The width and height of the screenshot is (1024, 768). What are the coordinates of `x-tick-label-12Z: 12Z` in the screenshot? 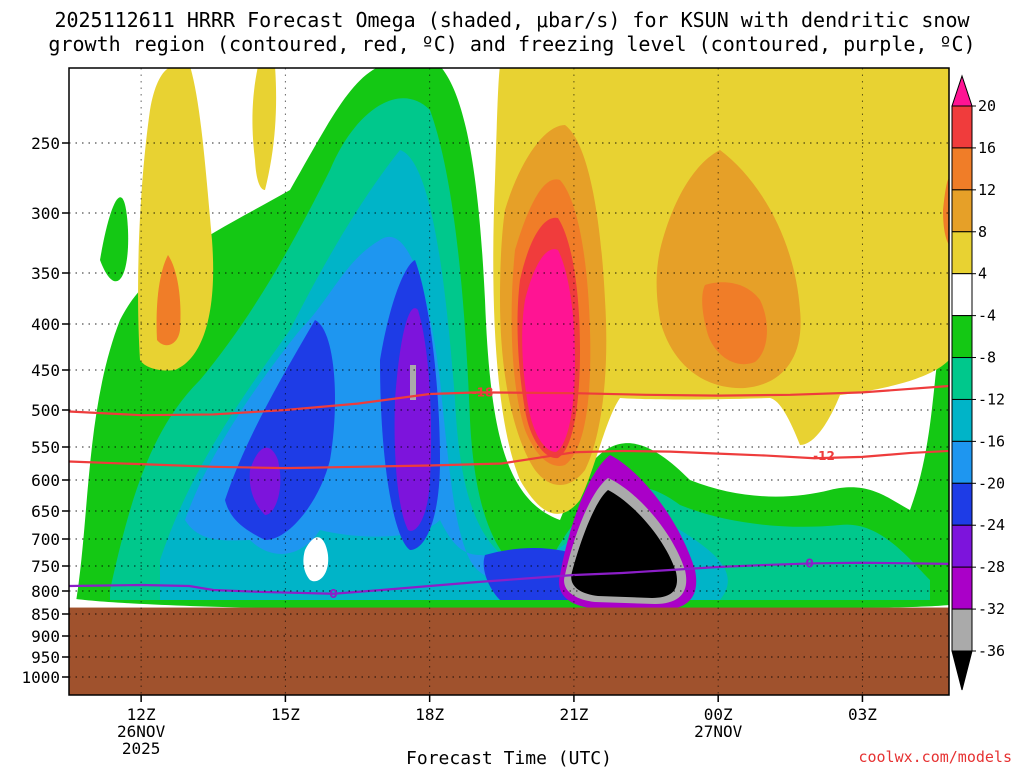 It's located at (141, 714).